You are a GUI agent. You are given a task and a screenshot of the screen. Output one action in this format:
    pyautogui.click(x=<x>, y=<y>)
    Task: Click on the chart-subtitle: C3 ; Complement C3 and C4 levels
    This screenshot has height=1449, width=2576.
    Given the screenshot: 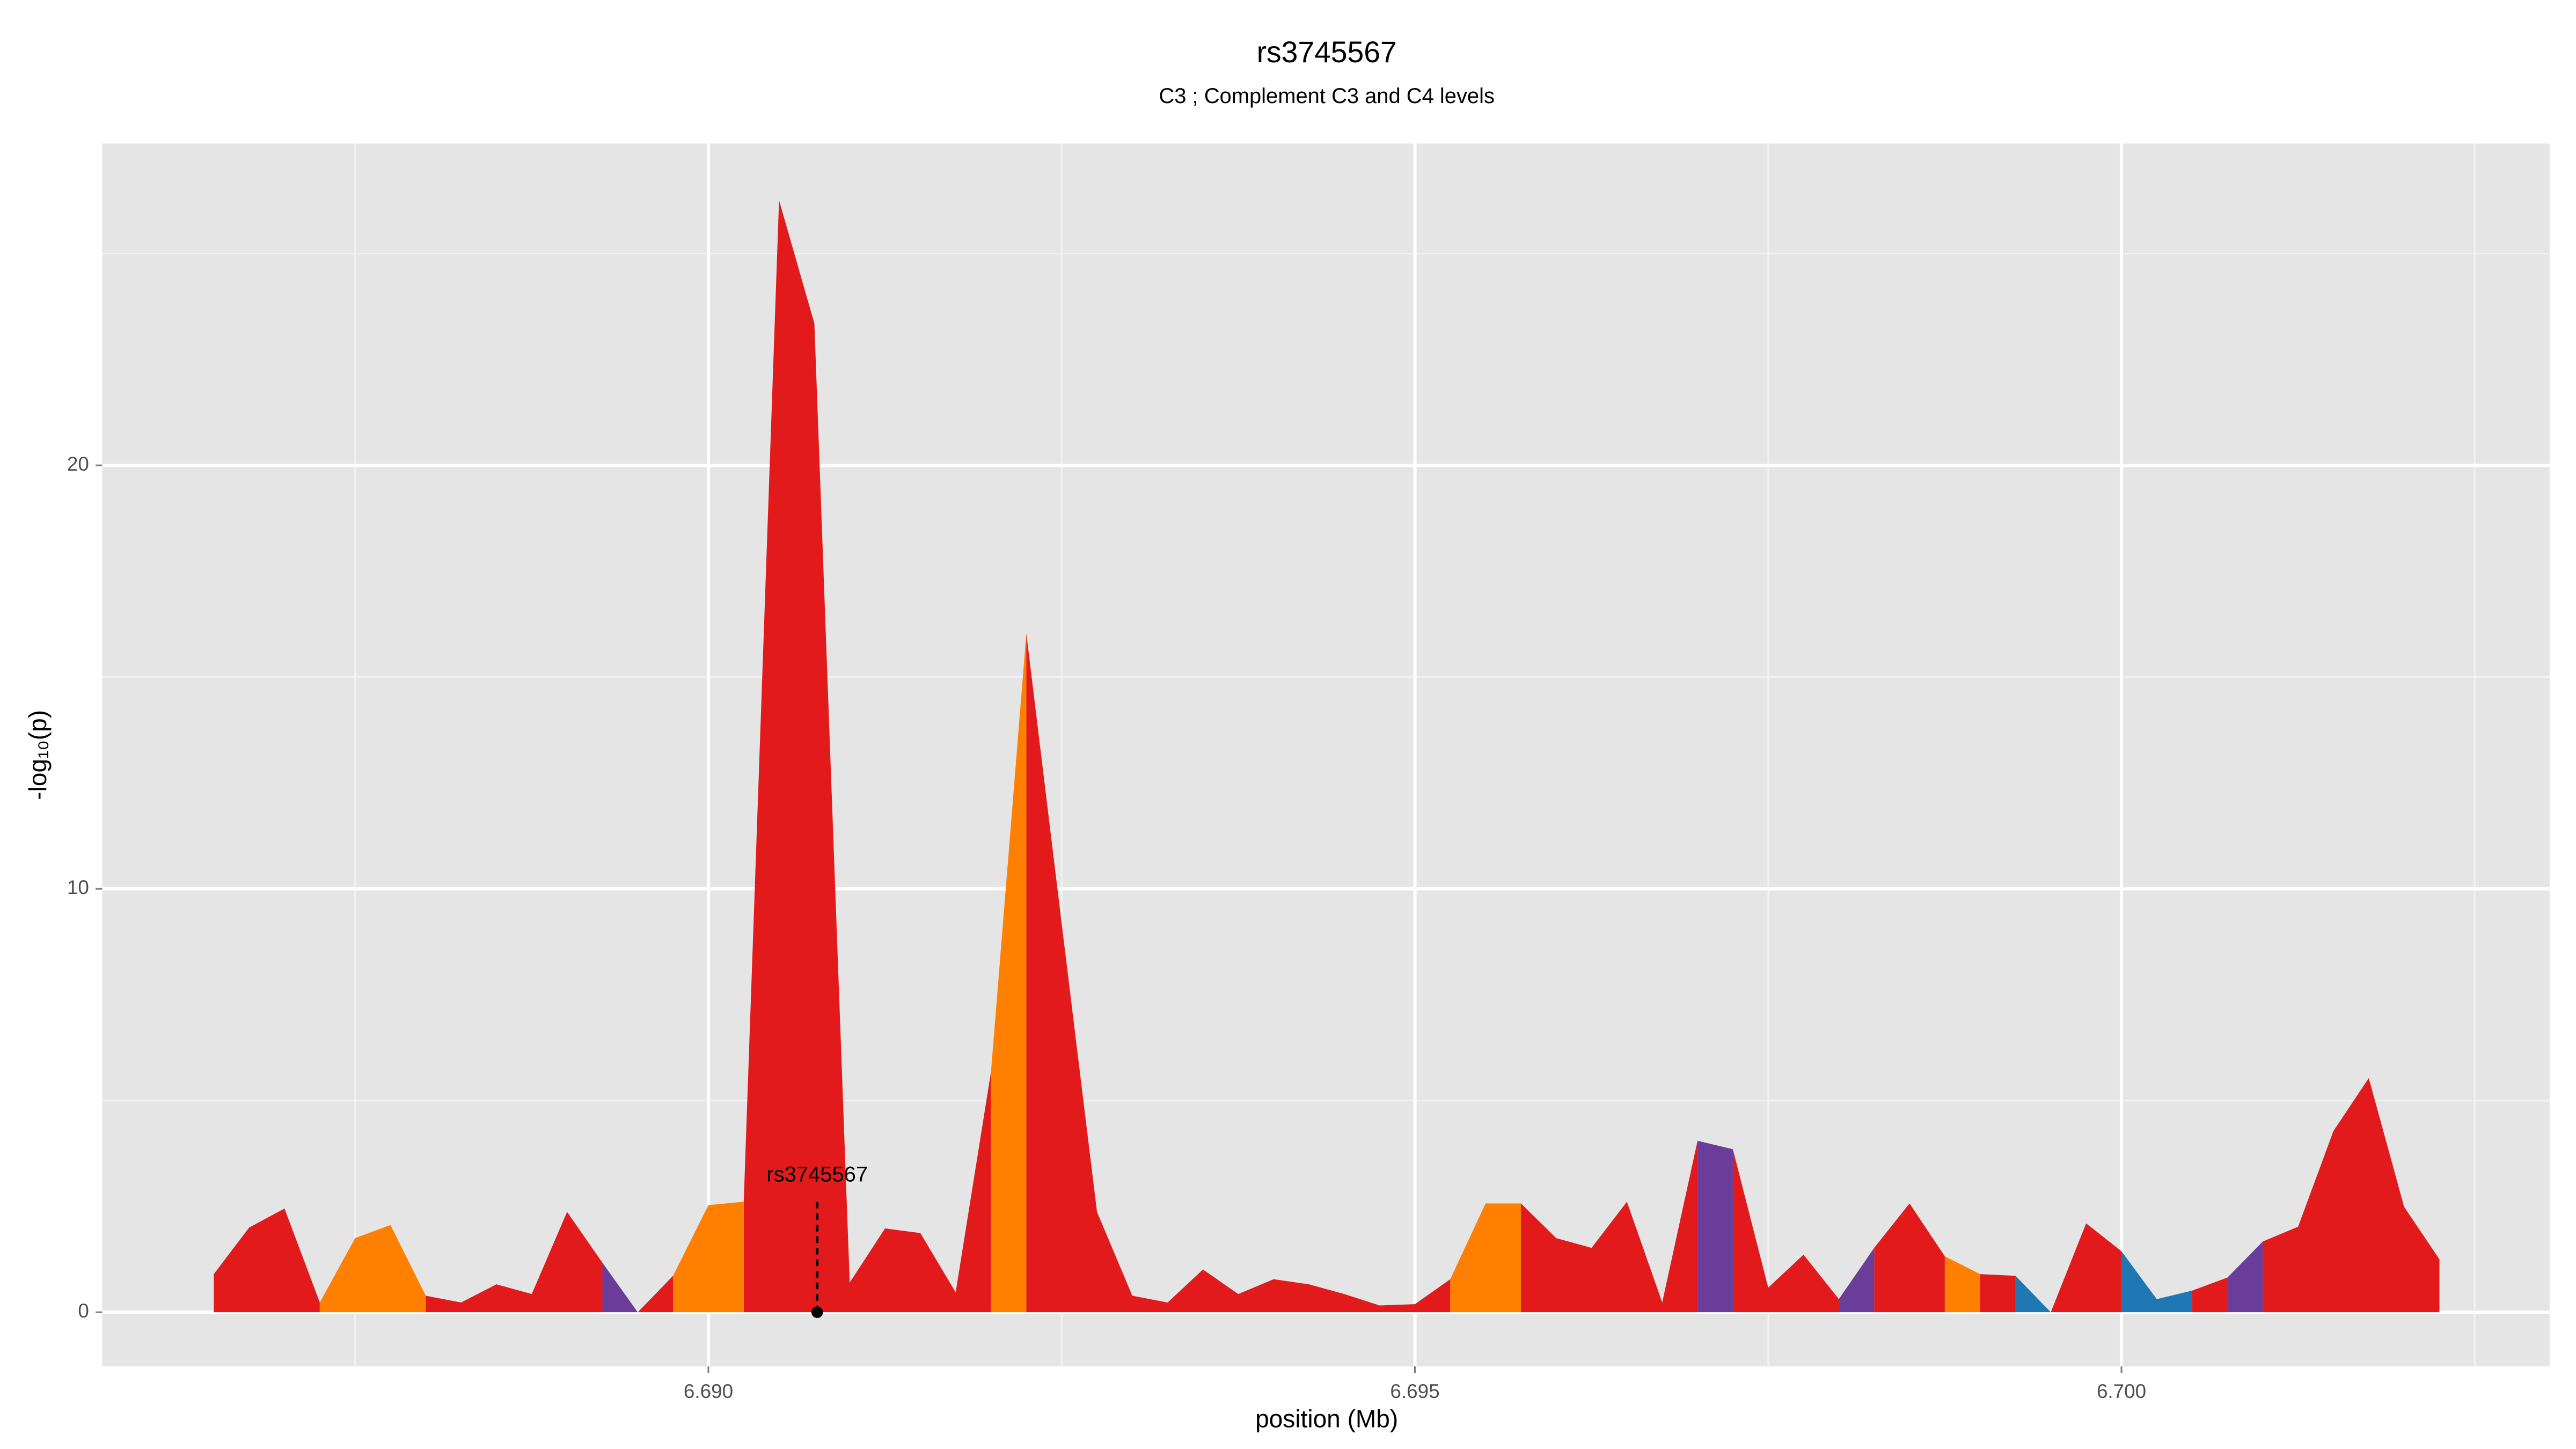 What is the action you would take?
    pyautogui.click(x=1326, y=96)
    